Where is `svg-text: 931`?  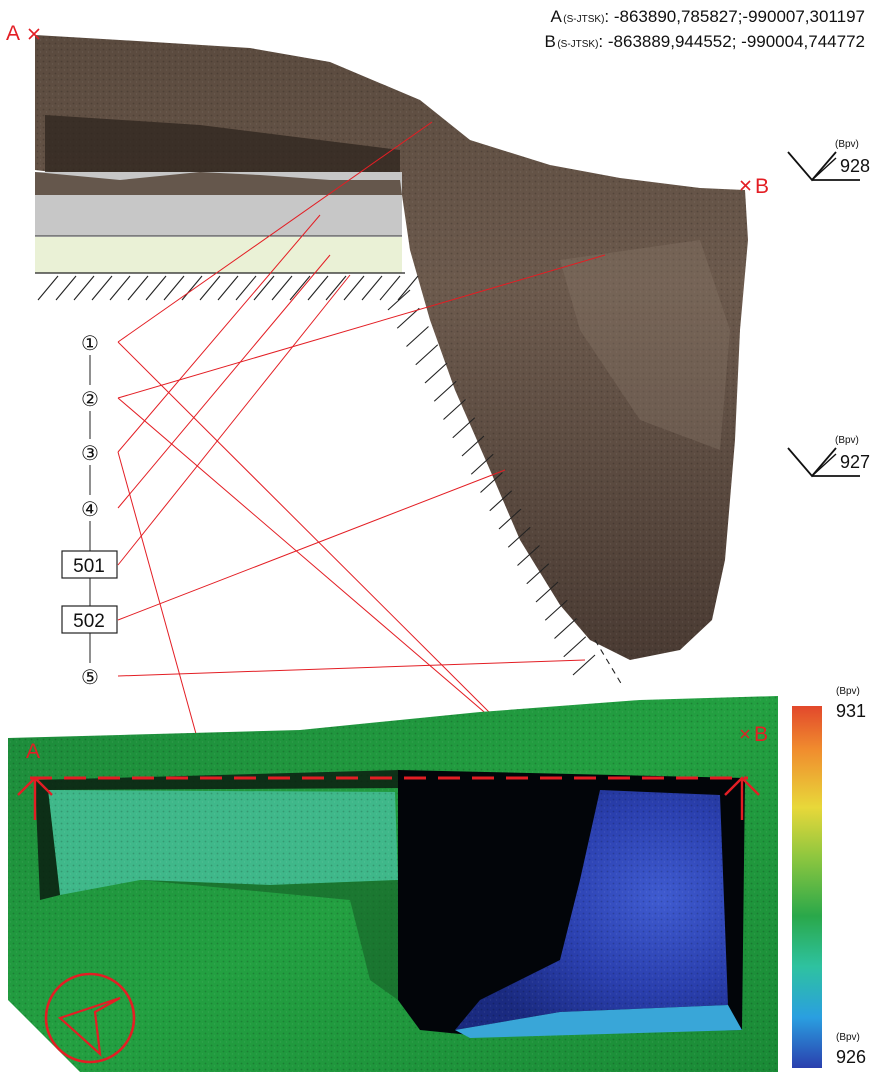
svg-text: 931 is located at coordinates (851, 711).